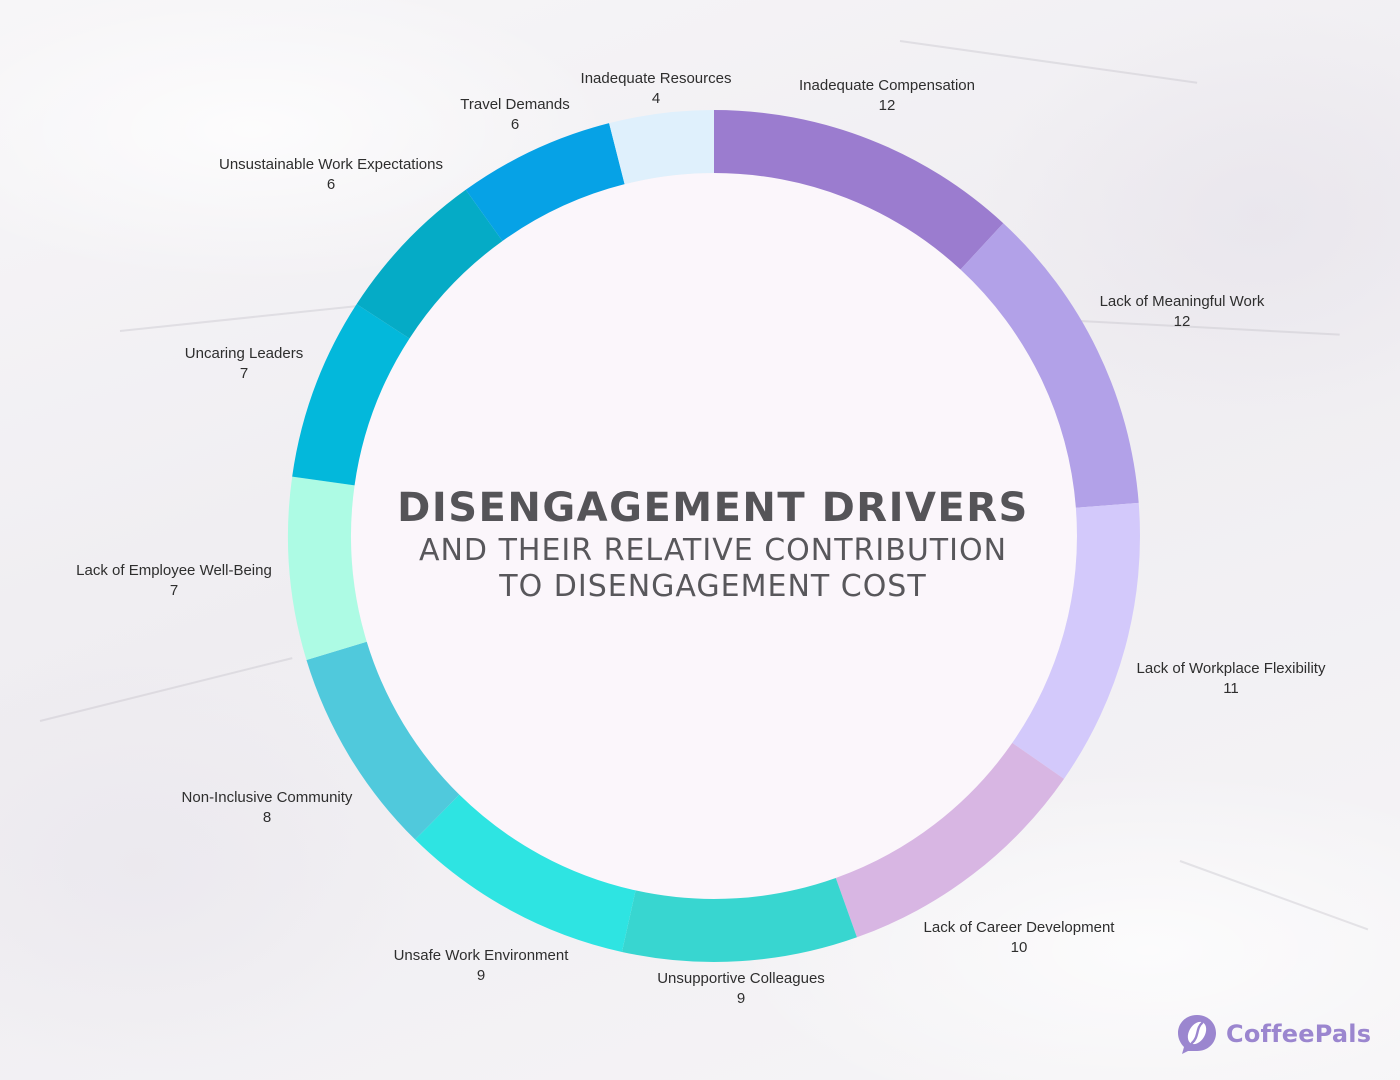 The image size is (1400, 1080). Describe the element at coordinates (713, 508) in the screenshot. I see `chart-title: DISENGAGEMENT DRIVERS` at that location.